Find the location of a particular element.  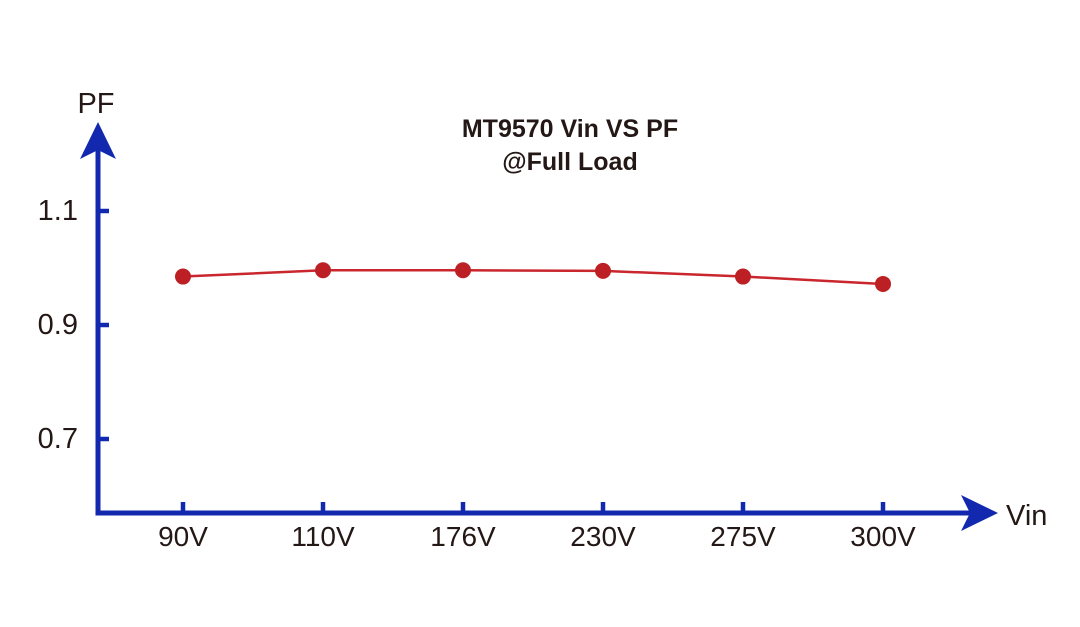

series-line is located at coordinates (533, 277).